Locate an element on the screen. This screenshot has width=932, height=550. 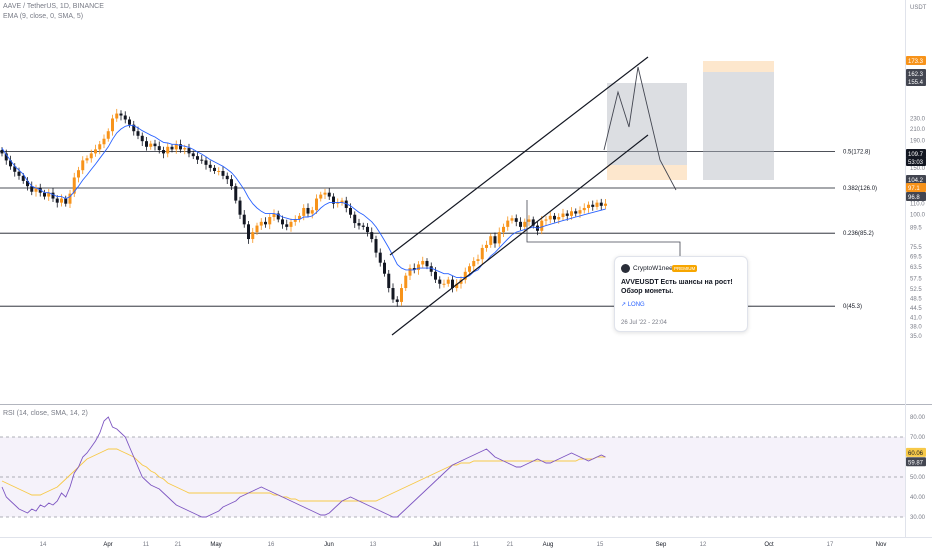
time-tick-label: Sep is located at coordinates (661, 545).